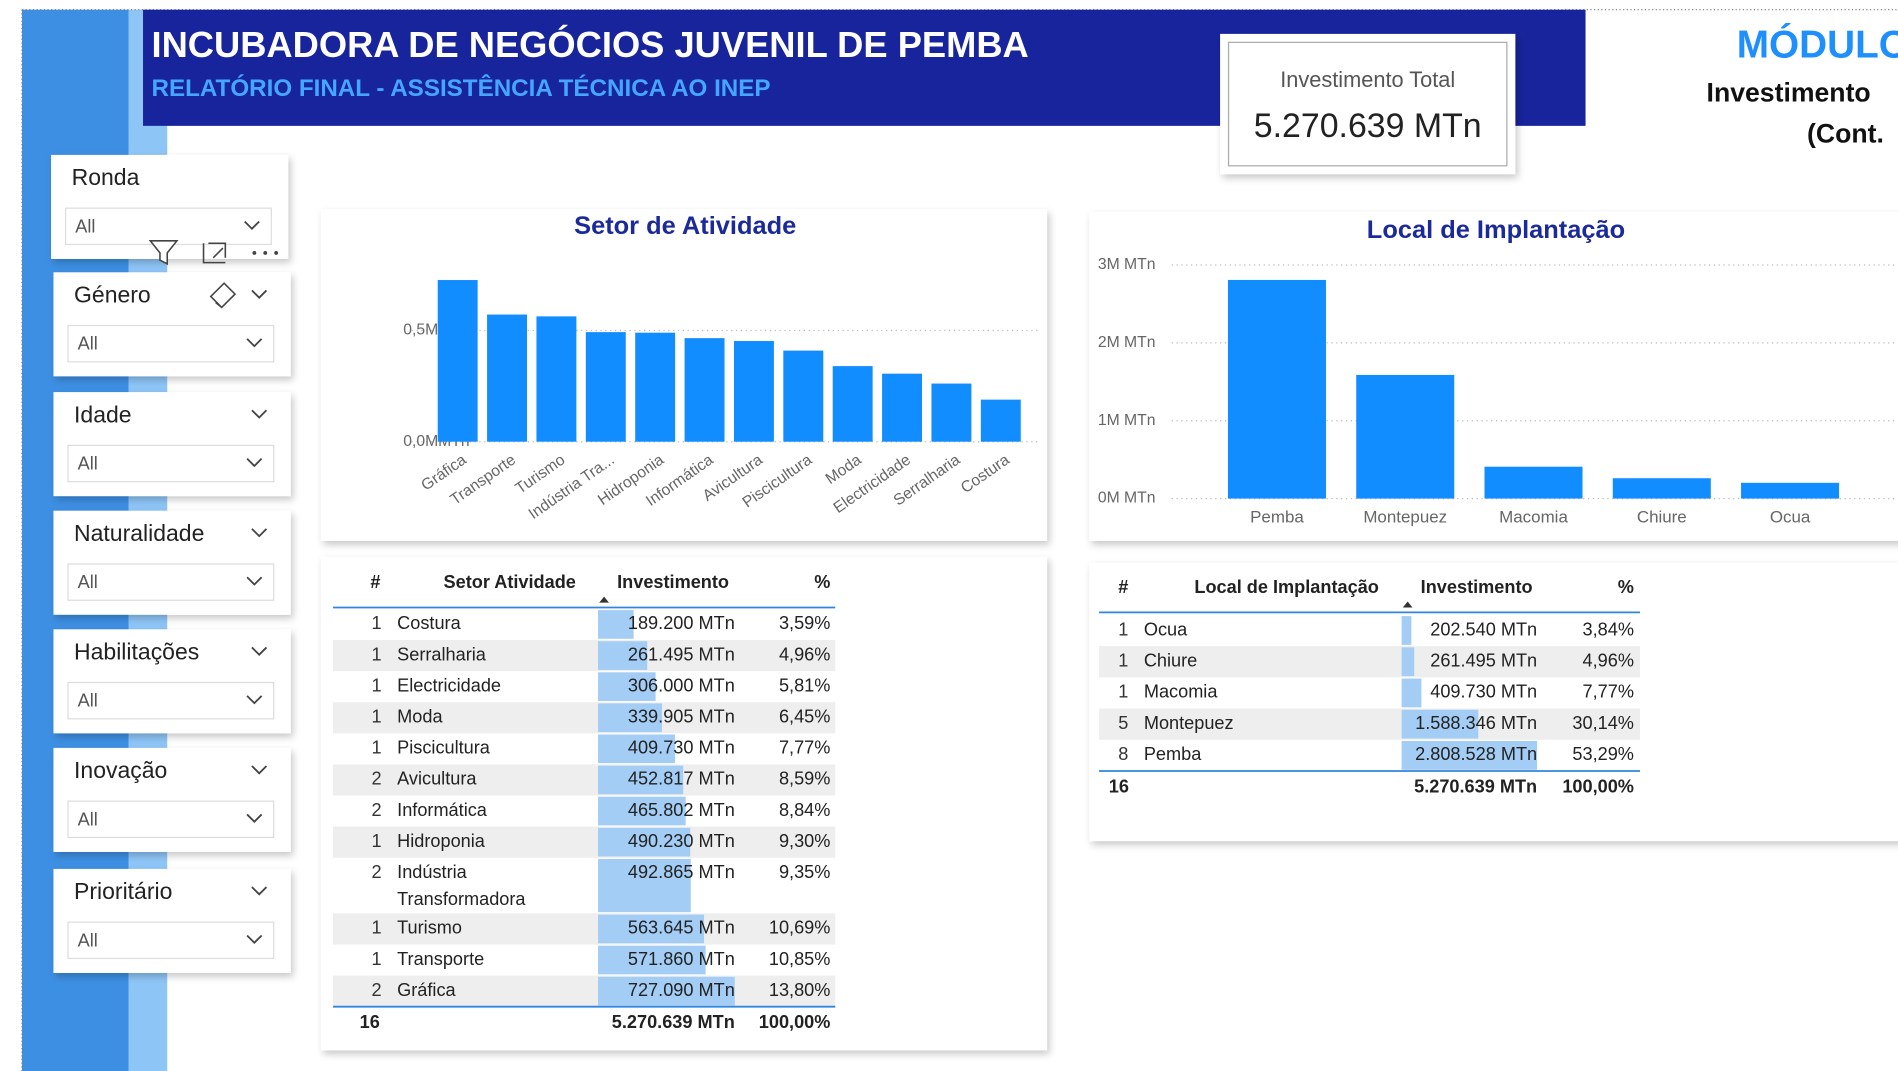  Describe the element at coordinates (214, 253) in the screenshot. I see `focus-icon` at that location.